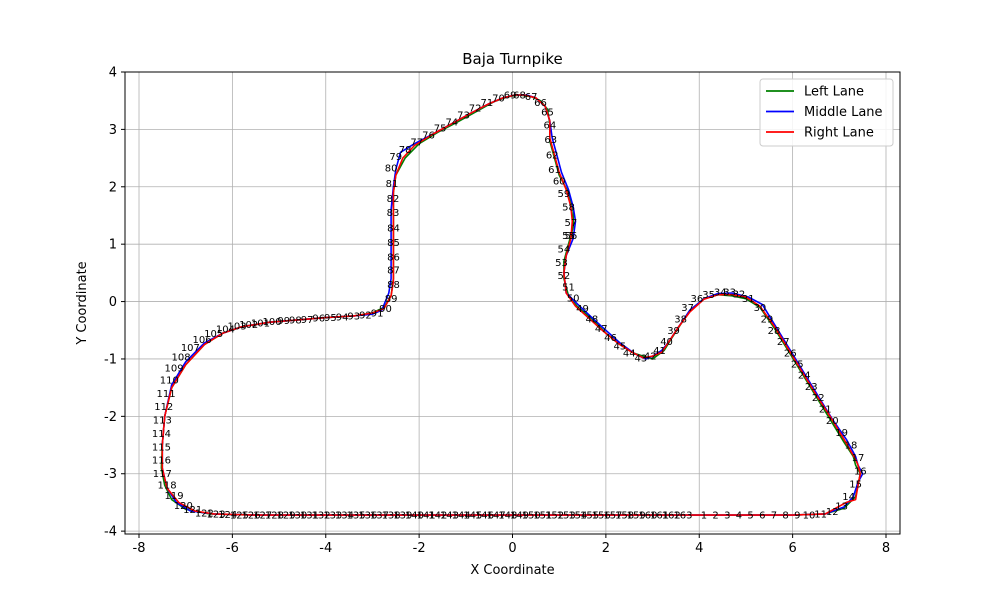 The width and height of the screenshot is (1000, 600). Describe the element at coordinates (163, 407) in the screenshot. I see `waypoint-label: 112` at that location.